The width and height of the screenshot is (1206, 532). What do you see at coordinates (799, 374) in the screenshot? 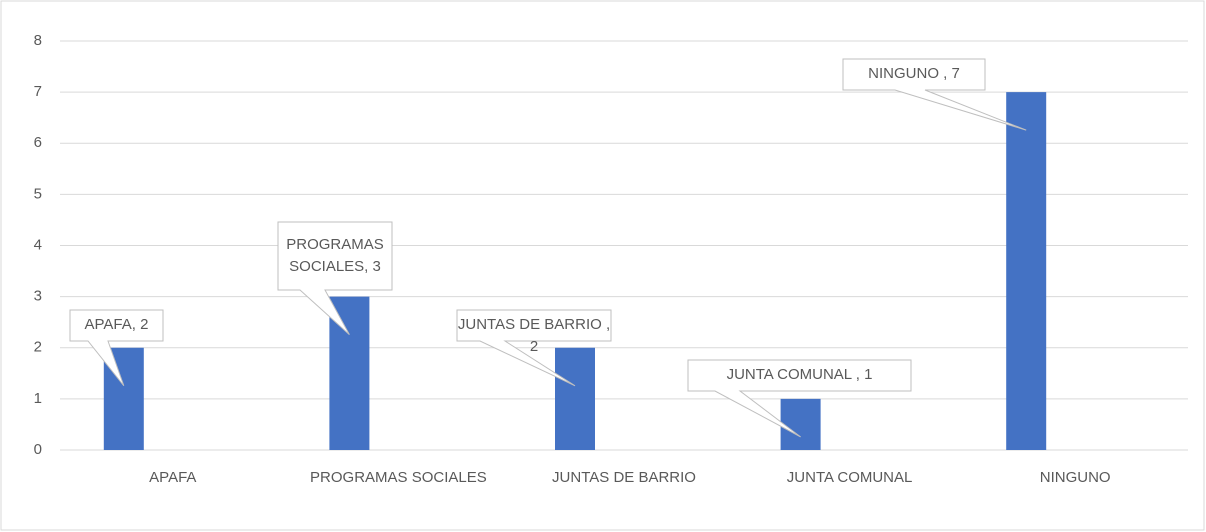
I see `data-label: JUNTA COMUNAL , 1` at bounding box center [799, 374].